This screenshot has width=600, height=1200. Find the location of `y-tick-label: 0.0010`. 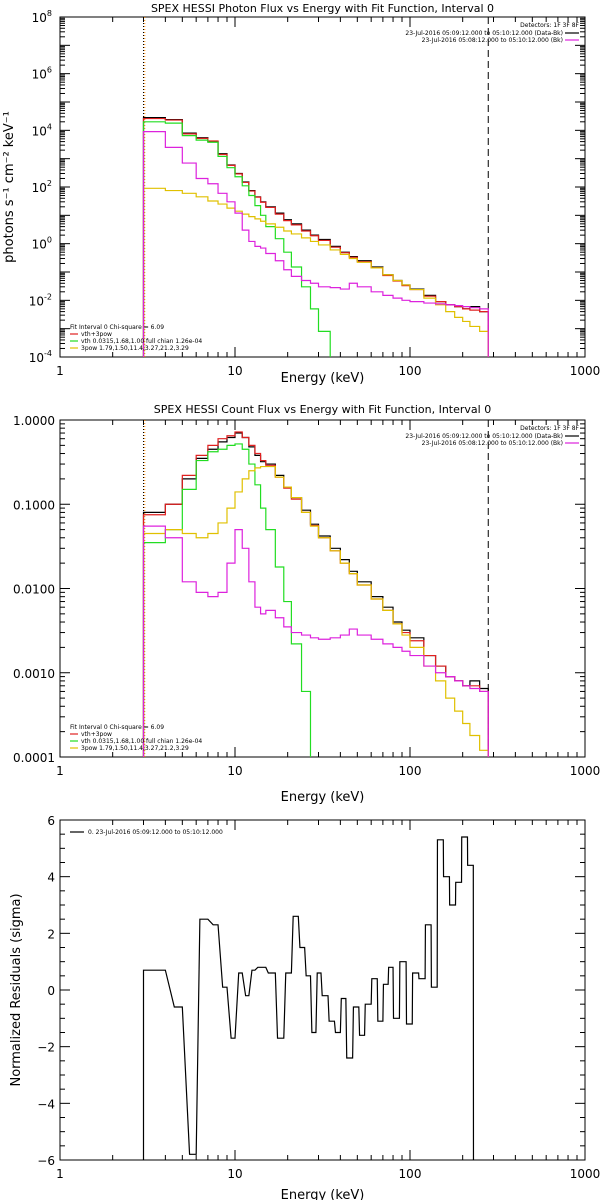

y-tick-label: 0.0010 is located at coordinates (34, 674).